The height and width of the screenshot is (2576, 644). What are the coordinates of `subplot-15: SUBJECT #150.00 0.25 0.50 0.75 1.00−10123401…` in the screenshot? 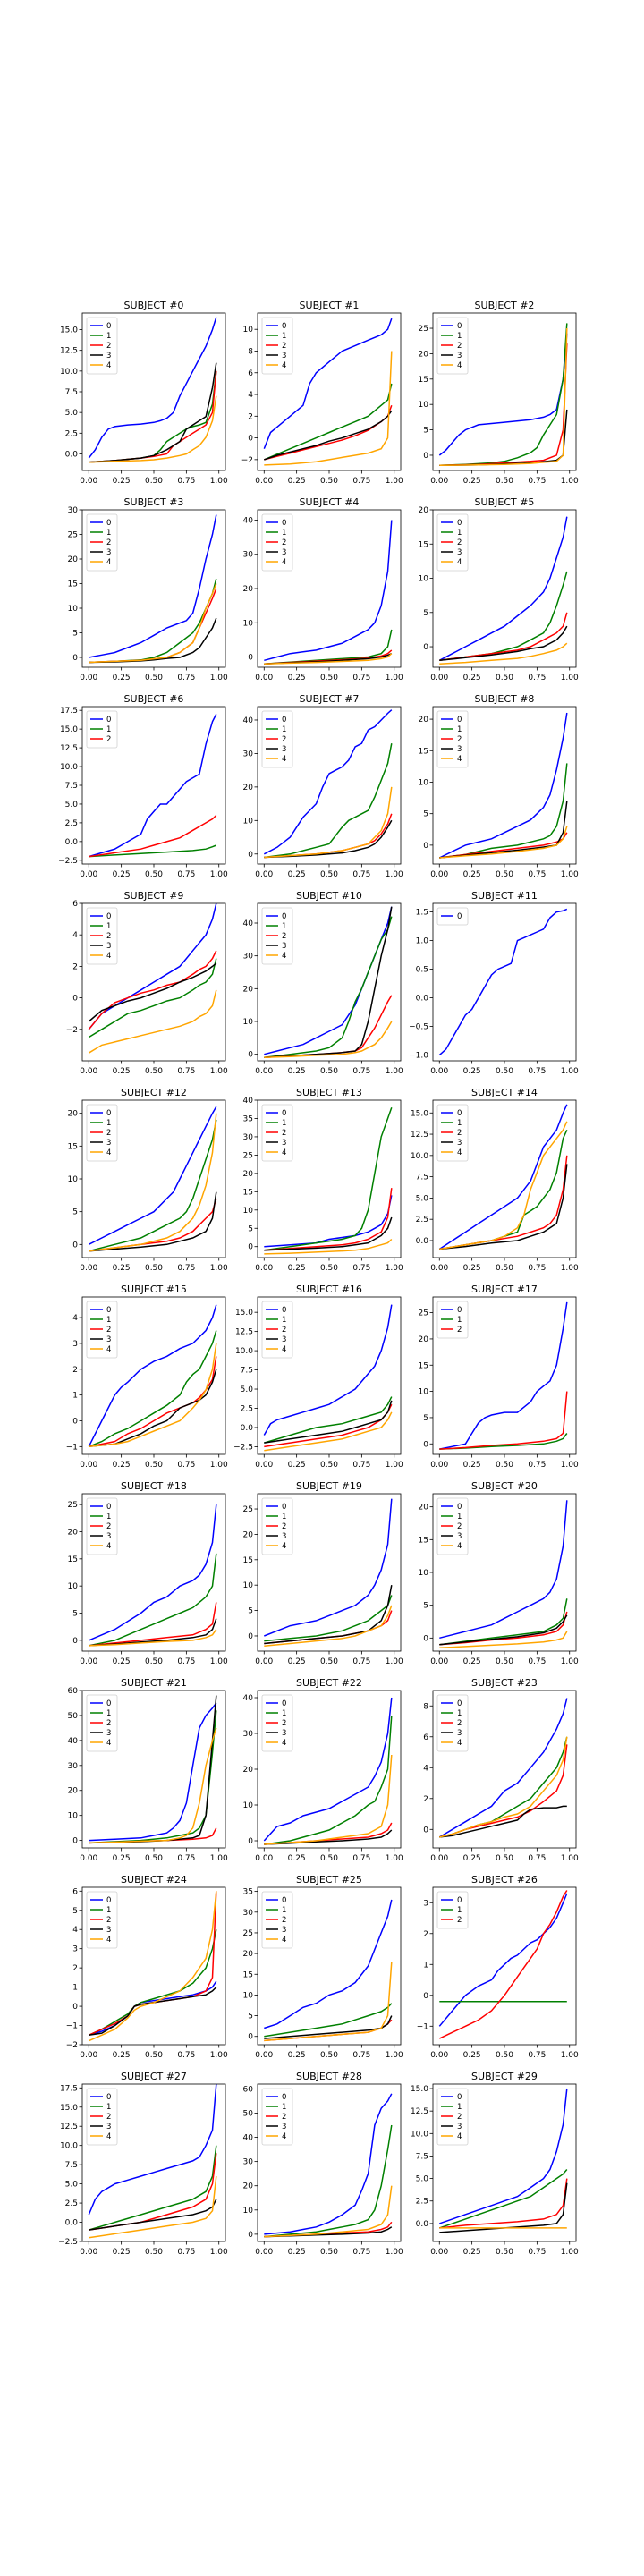 It's located at (147, 1377).